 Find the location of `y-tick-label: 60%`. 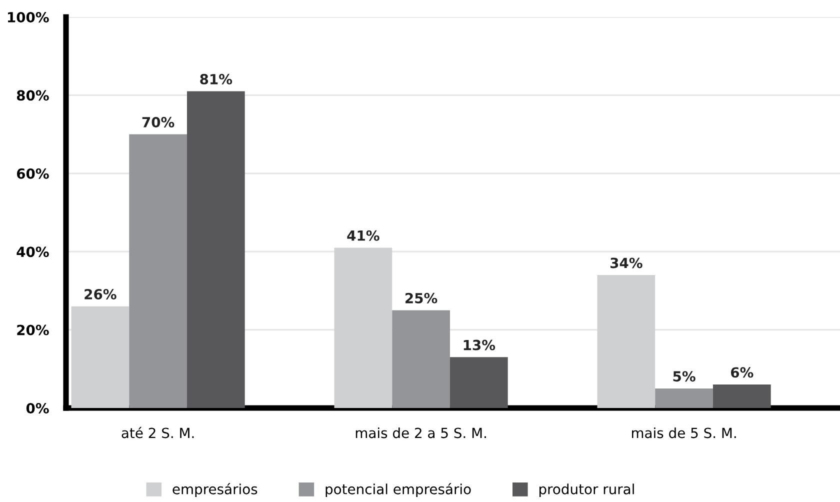

y-tick-label: 60% is located at coordinates (32, 173).